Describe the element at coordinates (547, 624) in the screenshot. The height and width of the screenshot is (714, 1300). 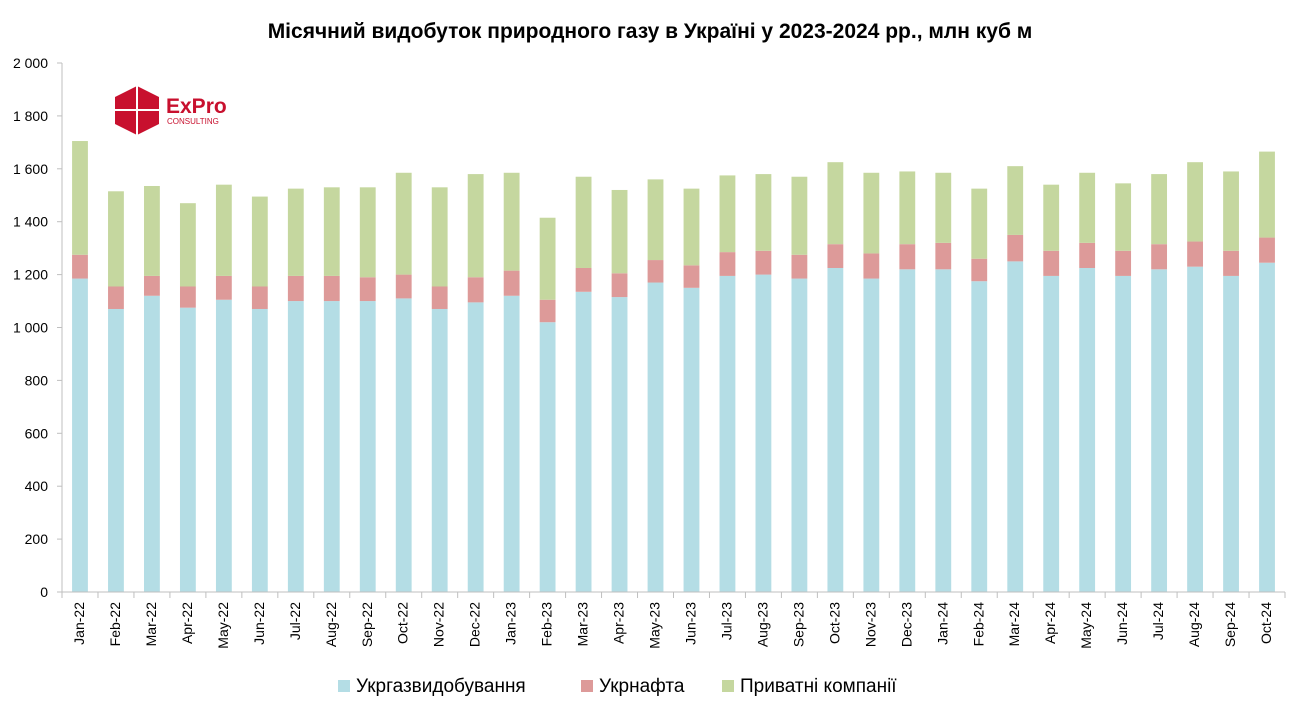
I see `x-tick-label: Feb-23` at that location.